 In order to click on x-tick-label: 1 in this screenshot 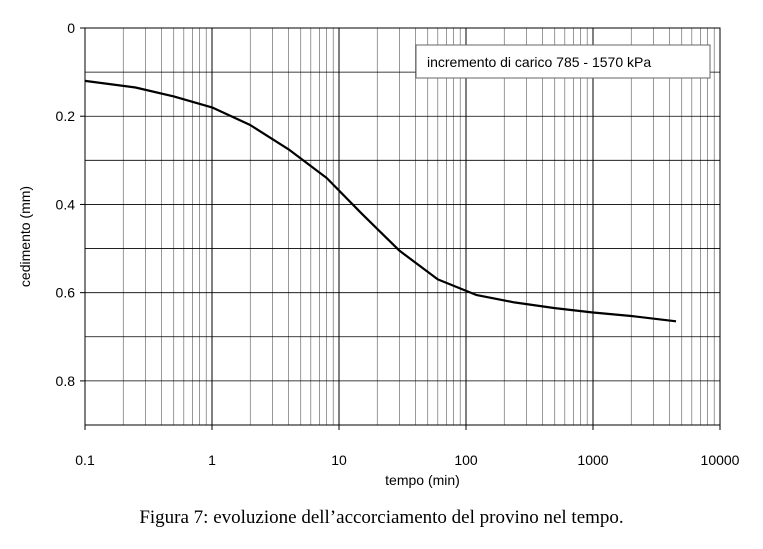, I will do `click(212, 460)`.